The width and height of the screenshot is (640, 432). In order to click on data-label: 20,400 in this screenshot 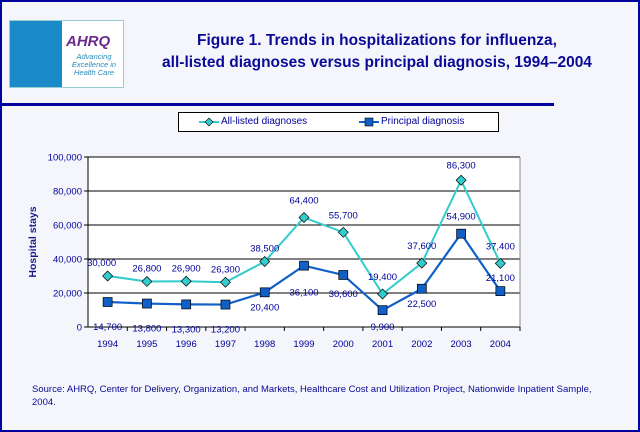, I will do `click(264, 307)`.